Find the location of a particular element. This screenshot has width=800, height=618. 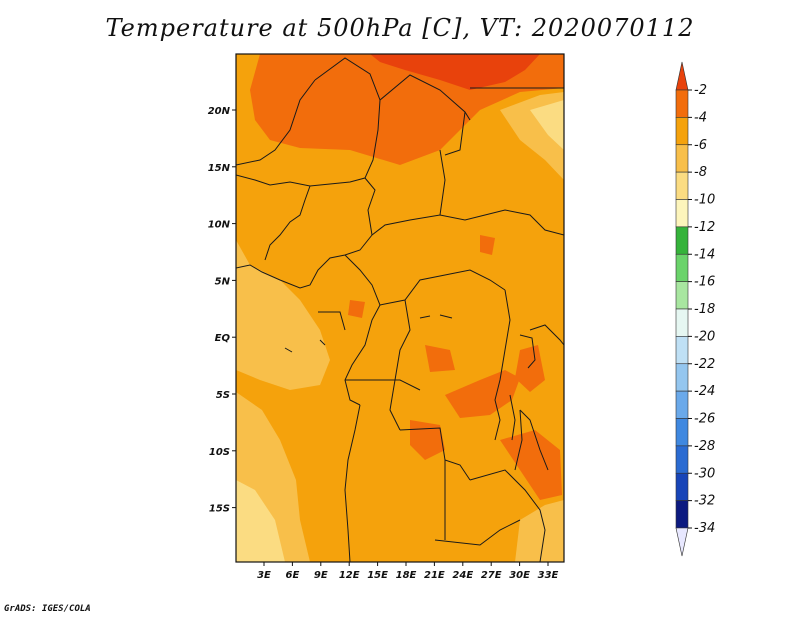

colorbar-label: -16 is located at coordinates (704, 282).